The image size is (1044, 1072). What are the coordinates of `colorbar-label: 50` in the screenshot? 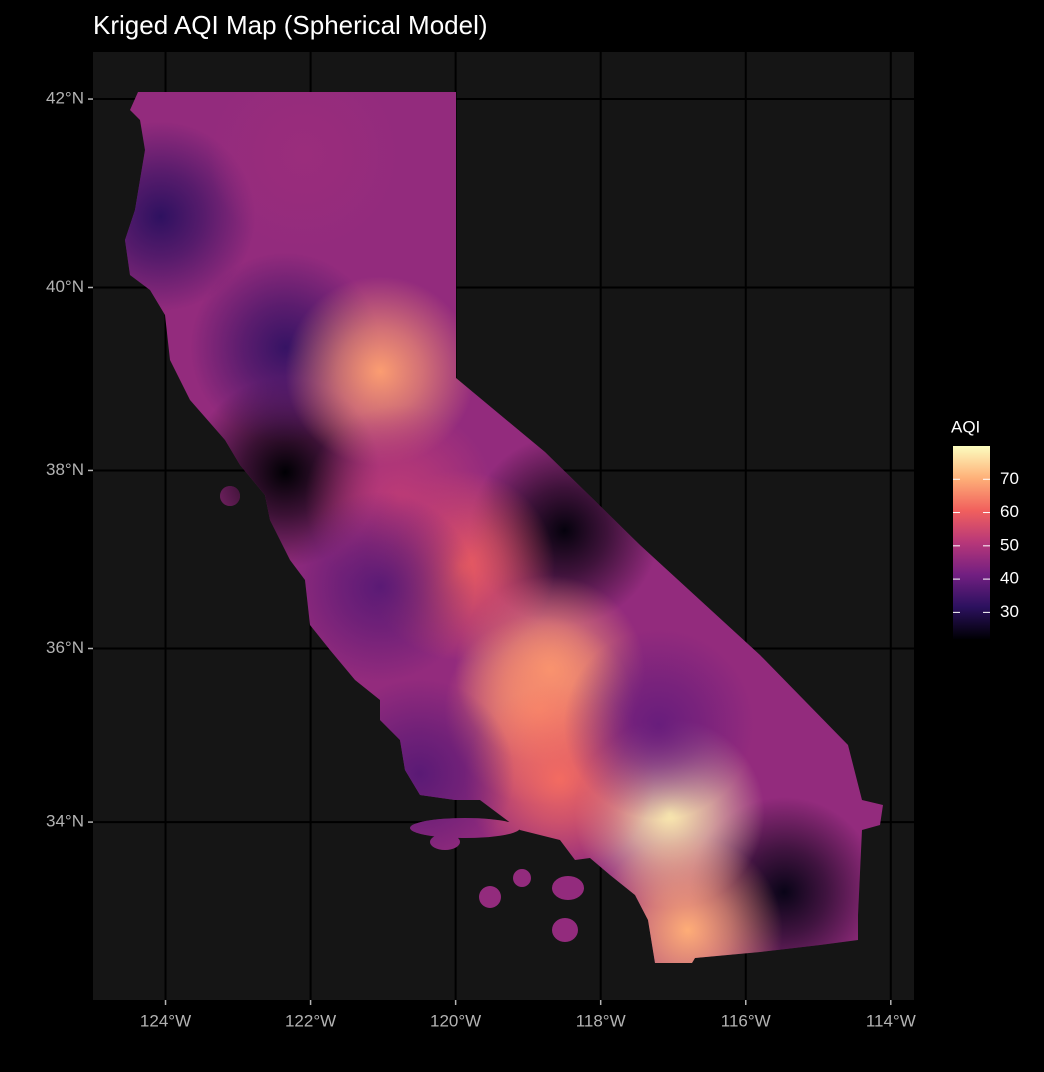 It's located at (1009, 544).